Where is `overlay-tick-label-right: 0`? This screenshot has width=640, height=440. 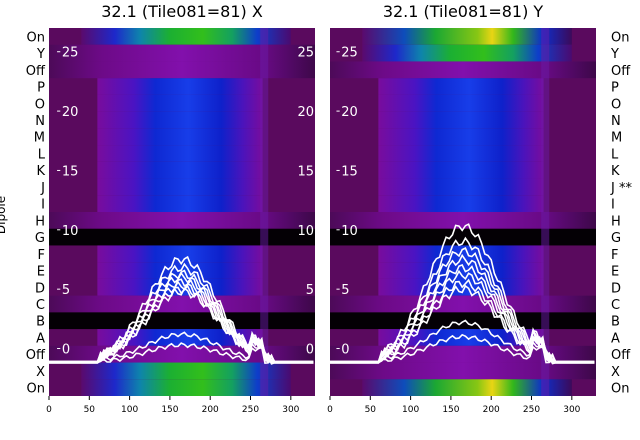 overlay-tick-label-right: 0 is located at coordinates (310, 350).